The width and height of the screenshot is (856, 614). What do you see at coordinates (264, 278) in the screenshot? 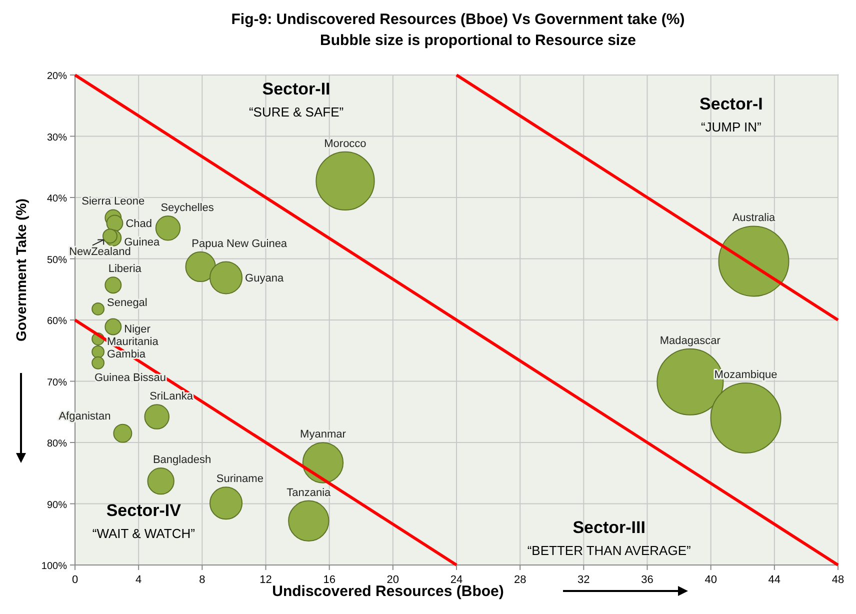
I see `series-label: Guyana` at bounding box center [264, 278].